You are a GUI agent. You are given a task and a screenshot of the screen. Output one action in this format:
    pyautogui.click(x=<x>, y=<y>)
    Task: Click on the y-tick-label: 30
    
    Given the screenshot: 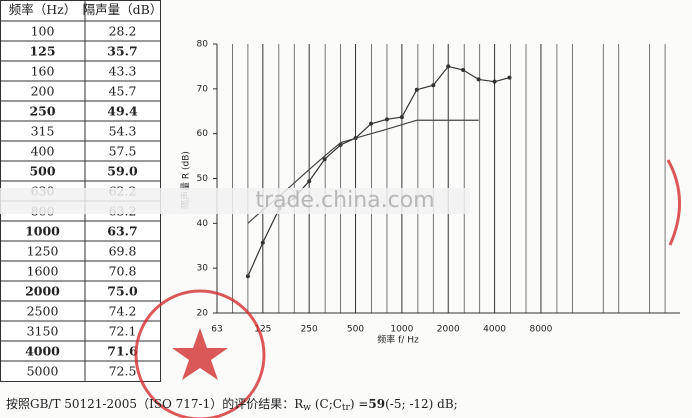 What is the action you would take?
    pyautogui.click(x=203, y=269)
    